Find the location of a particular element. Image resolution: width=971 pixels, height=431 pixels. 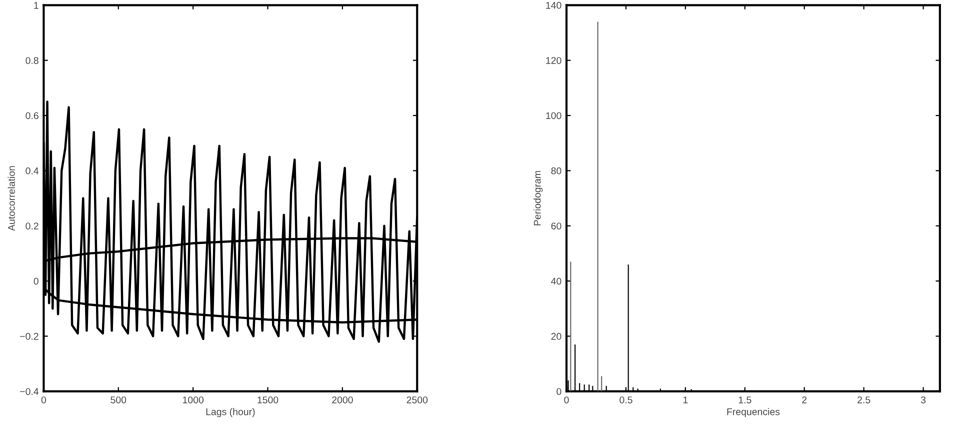

x-tick-label: 1000 is located at coordinates (193, 400).